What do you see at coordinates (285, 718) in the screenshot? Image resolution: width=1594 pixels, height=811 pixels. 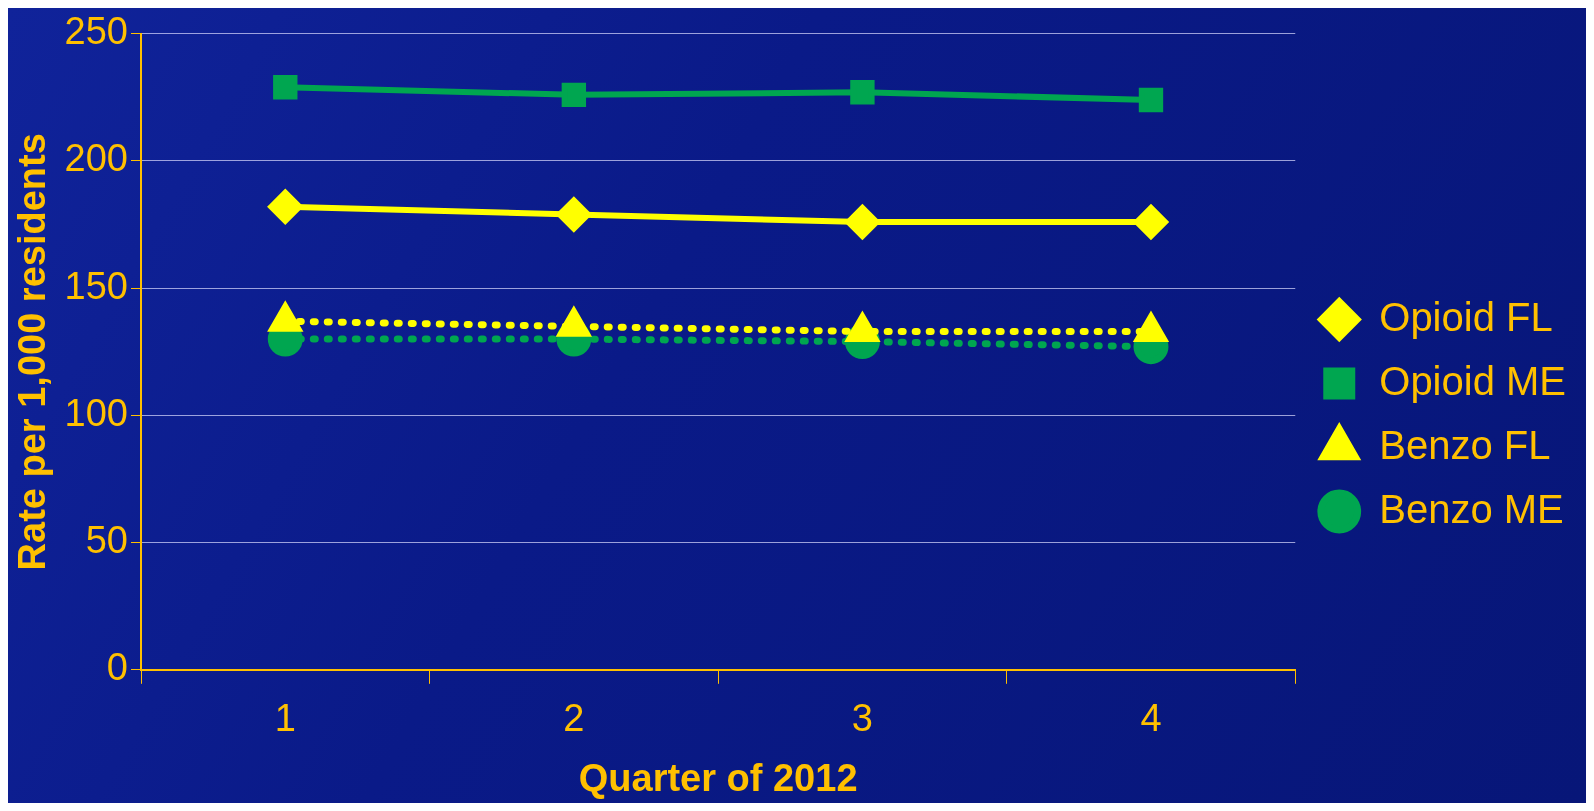 I see `x-tick-label: 1` at bounding box center [285, 718].